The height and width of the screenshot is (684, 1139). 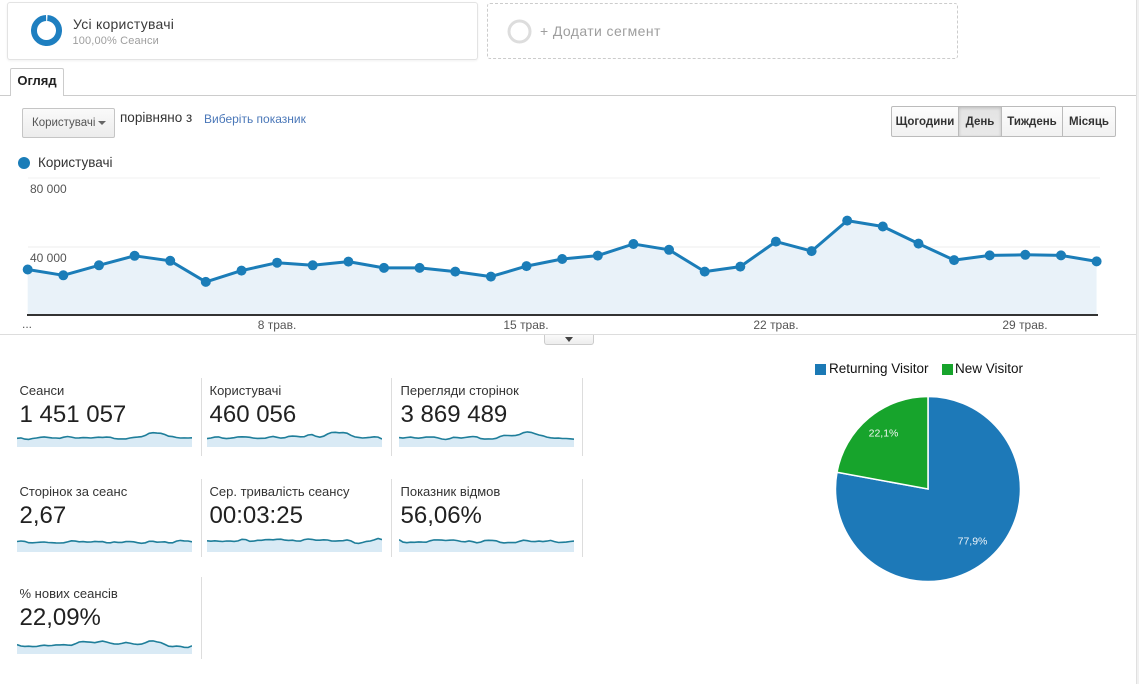 What do you see at coordinates (972, 541) in the screenshot?
I see `svg-text: 77,9%` at bounding box center [972, 541].